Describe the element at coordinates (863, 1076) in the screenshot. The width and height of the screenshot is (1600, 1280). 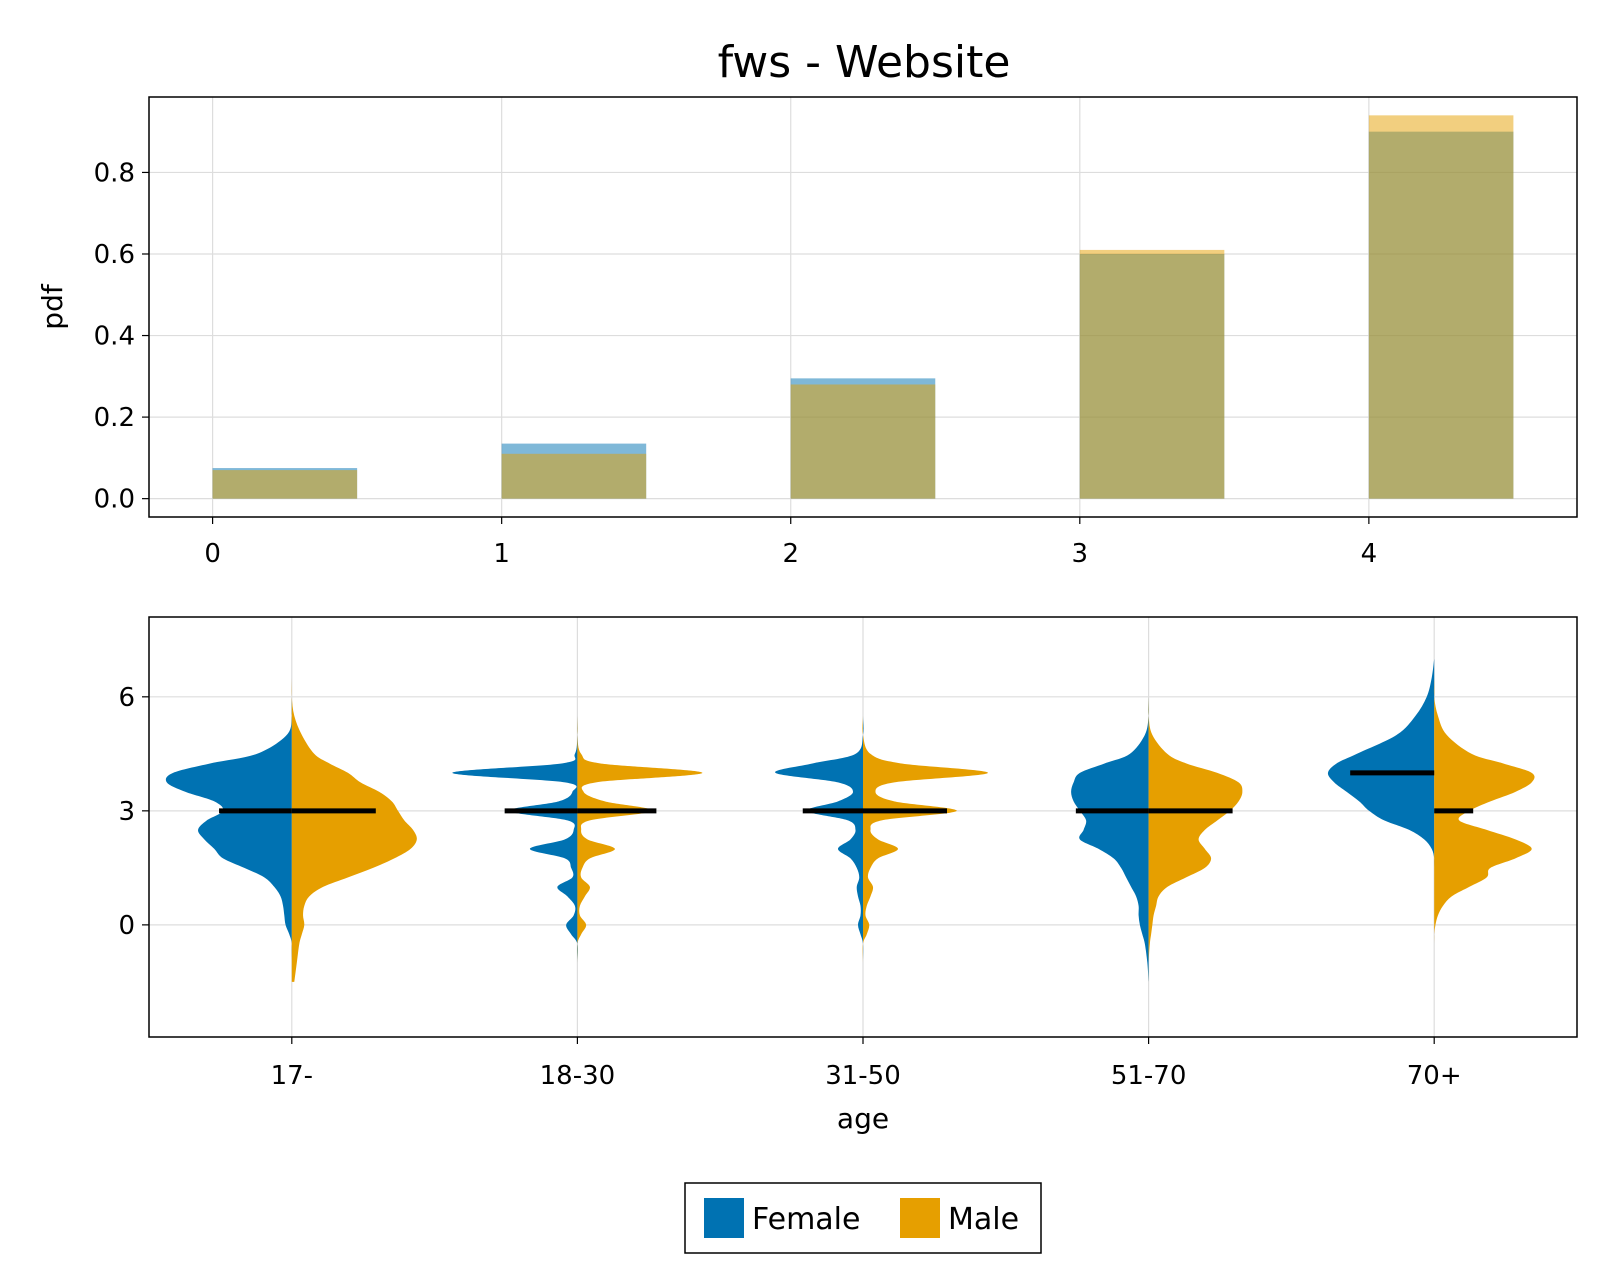
I see `violin-x-tick-label: 31-50` at that location.